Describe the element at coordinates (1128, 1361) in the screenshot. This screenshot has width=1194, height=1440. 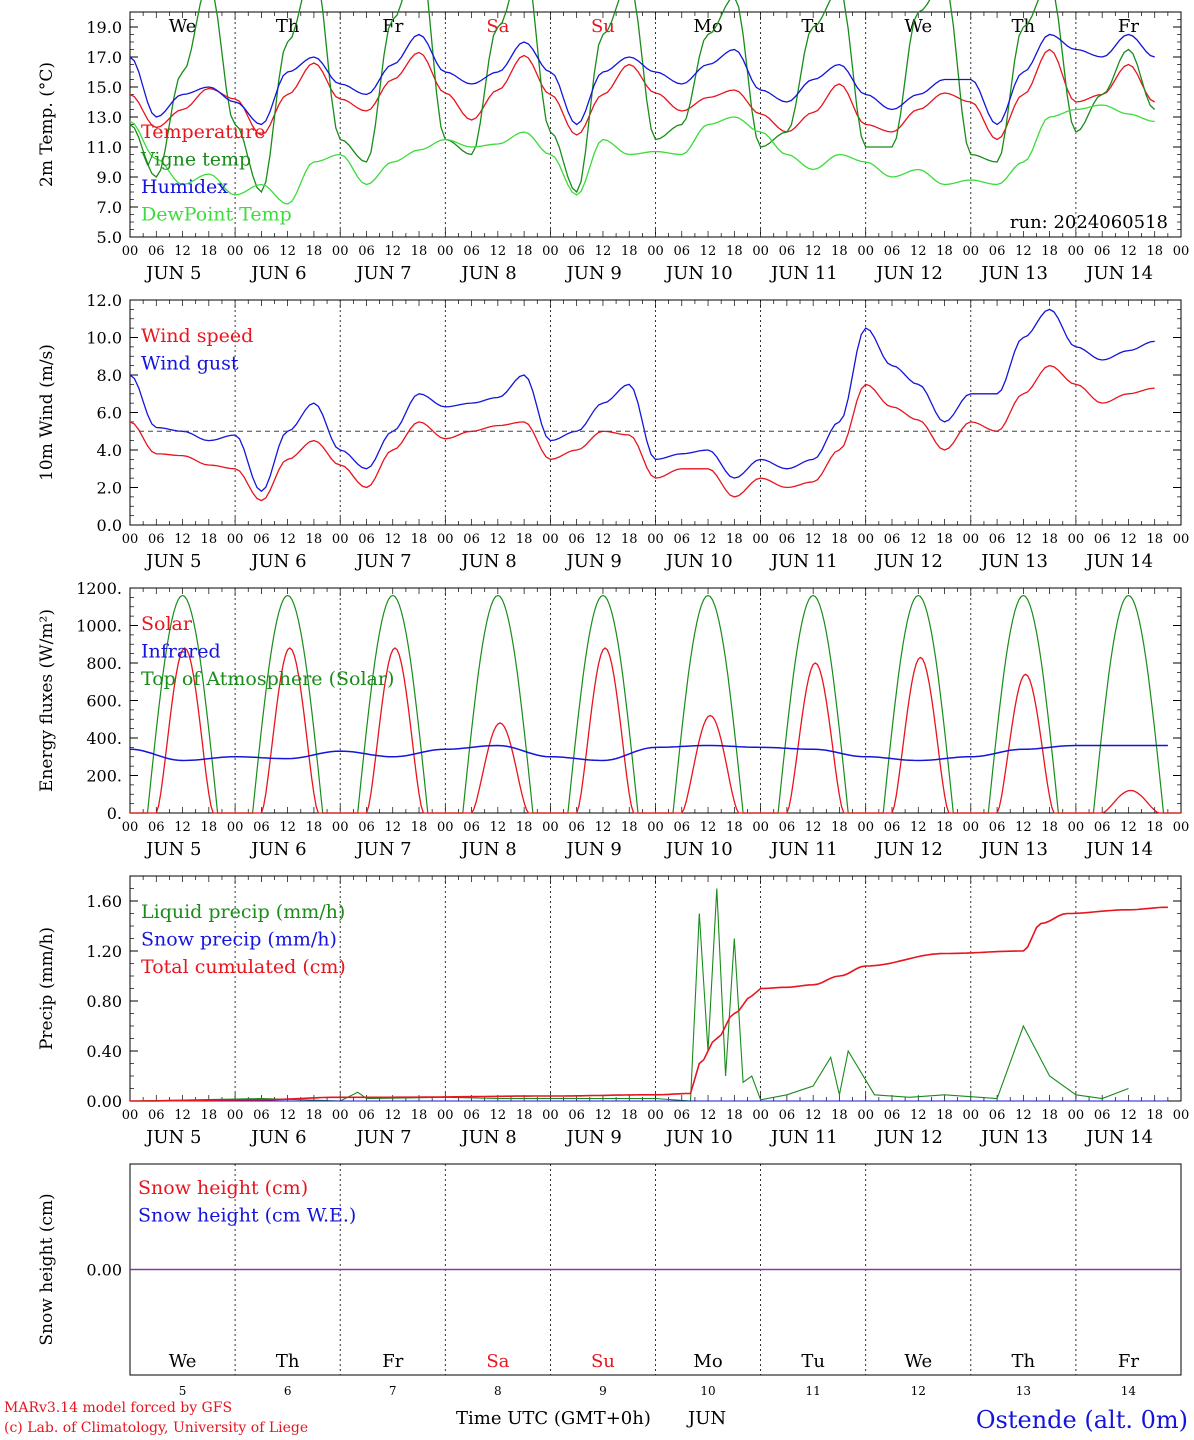
I see `weekday-label: Fr` at that location.